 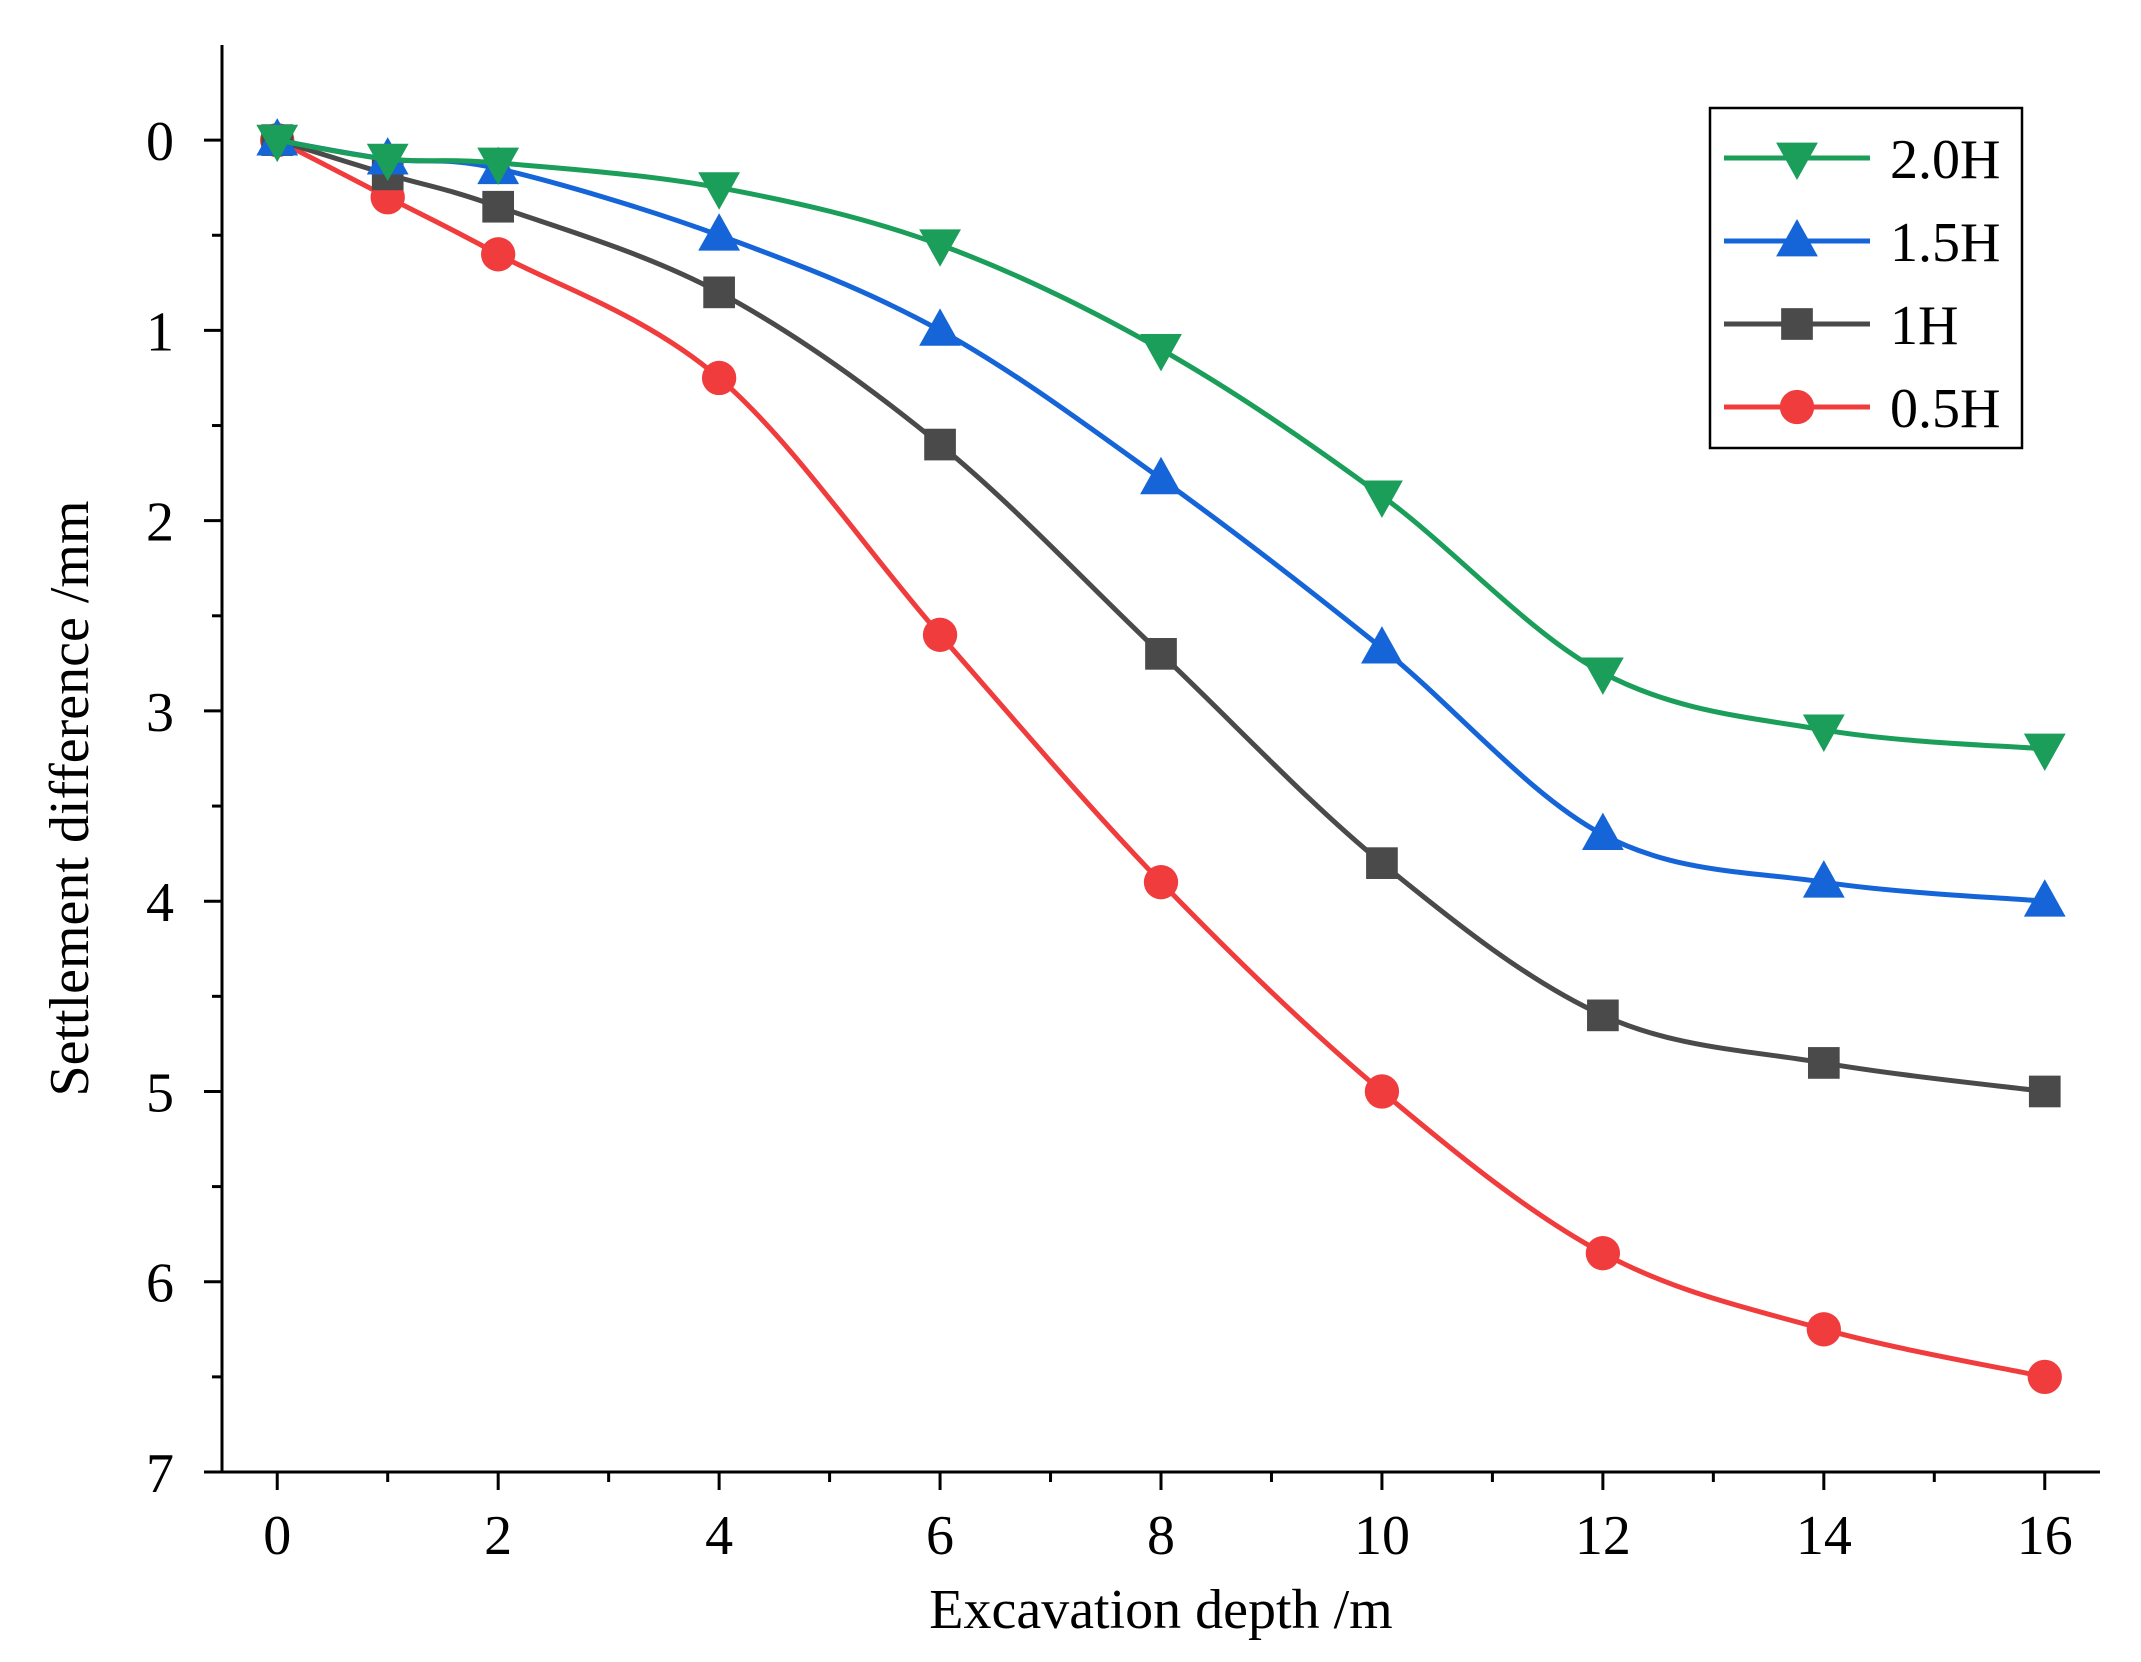 I want to click on y-tick-label: 4, so click(x=160, y=903).